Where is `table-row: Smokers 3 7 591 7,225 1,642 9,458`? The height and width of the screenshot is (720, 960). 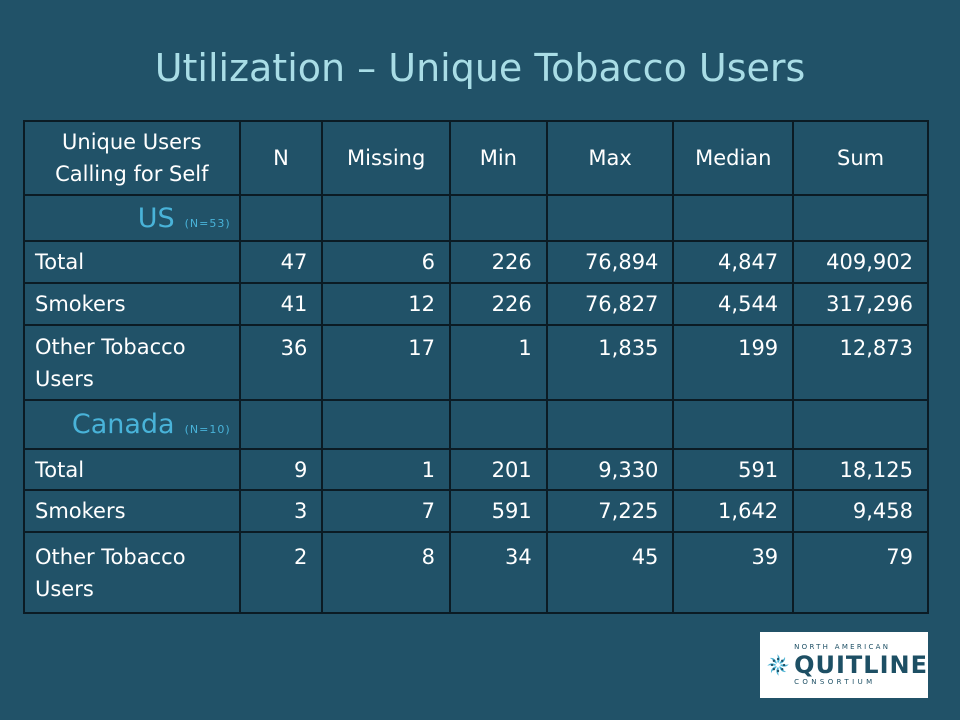
table-row: Smokers 3 7 591 7,225 1,642 9,458 is located at coordinates (476, 511).